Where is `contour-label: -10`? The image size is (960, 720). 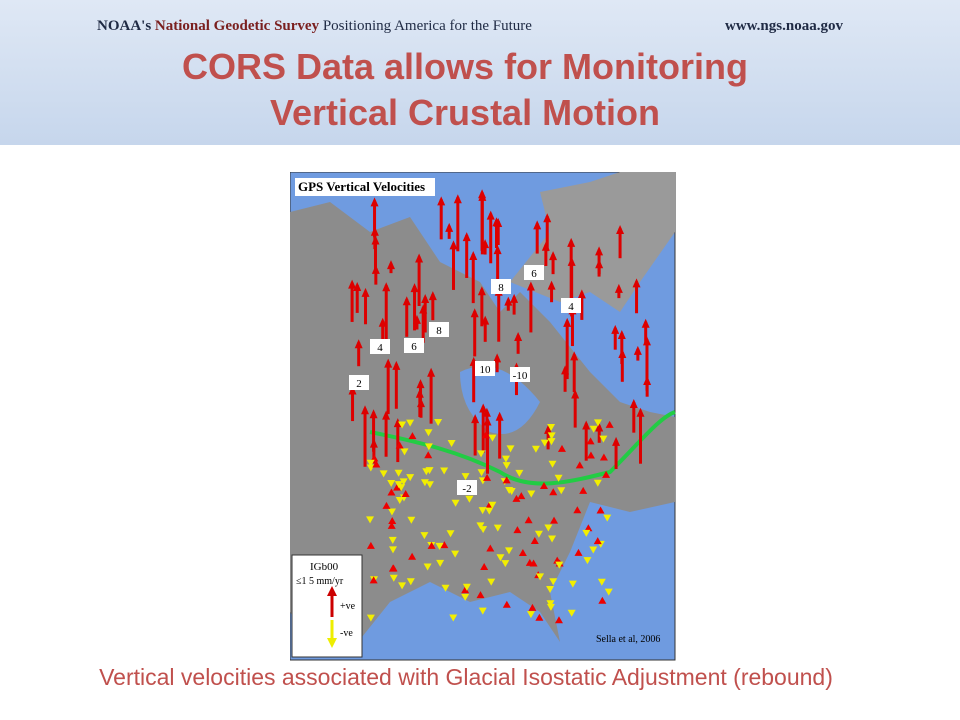
contour-label: -10 is located at coordinates (520, 376).